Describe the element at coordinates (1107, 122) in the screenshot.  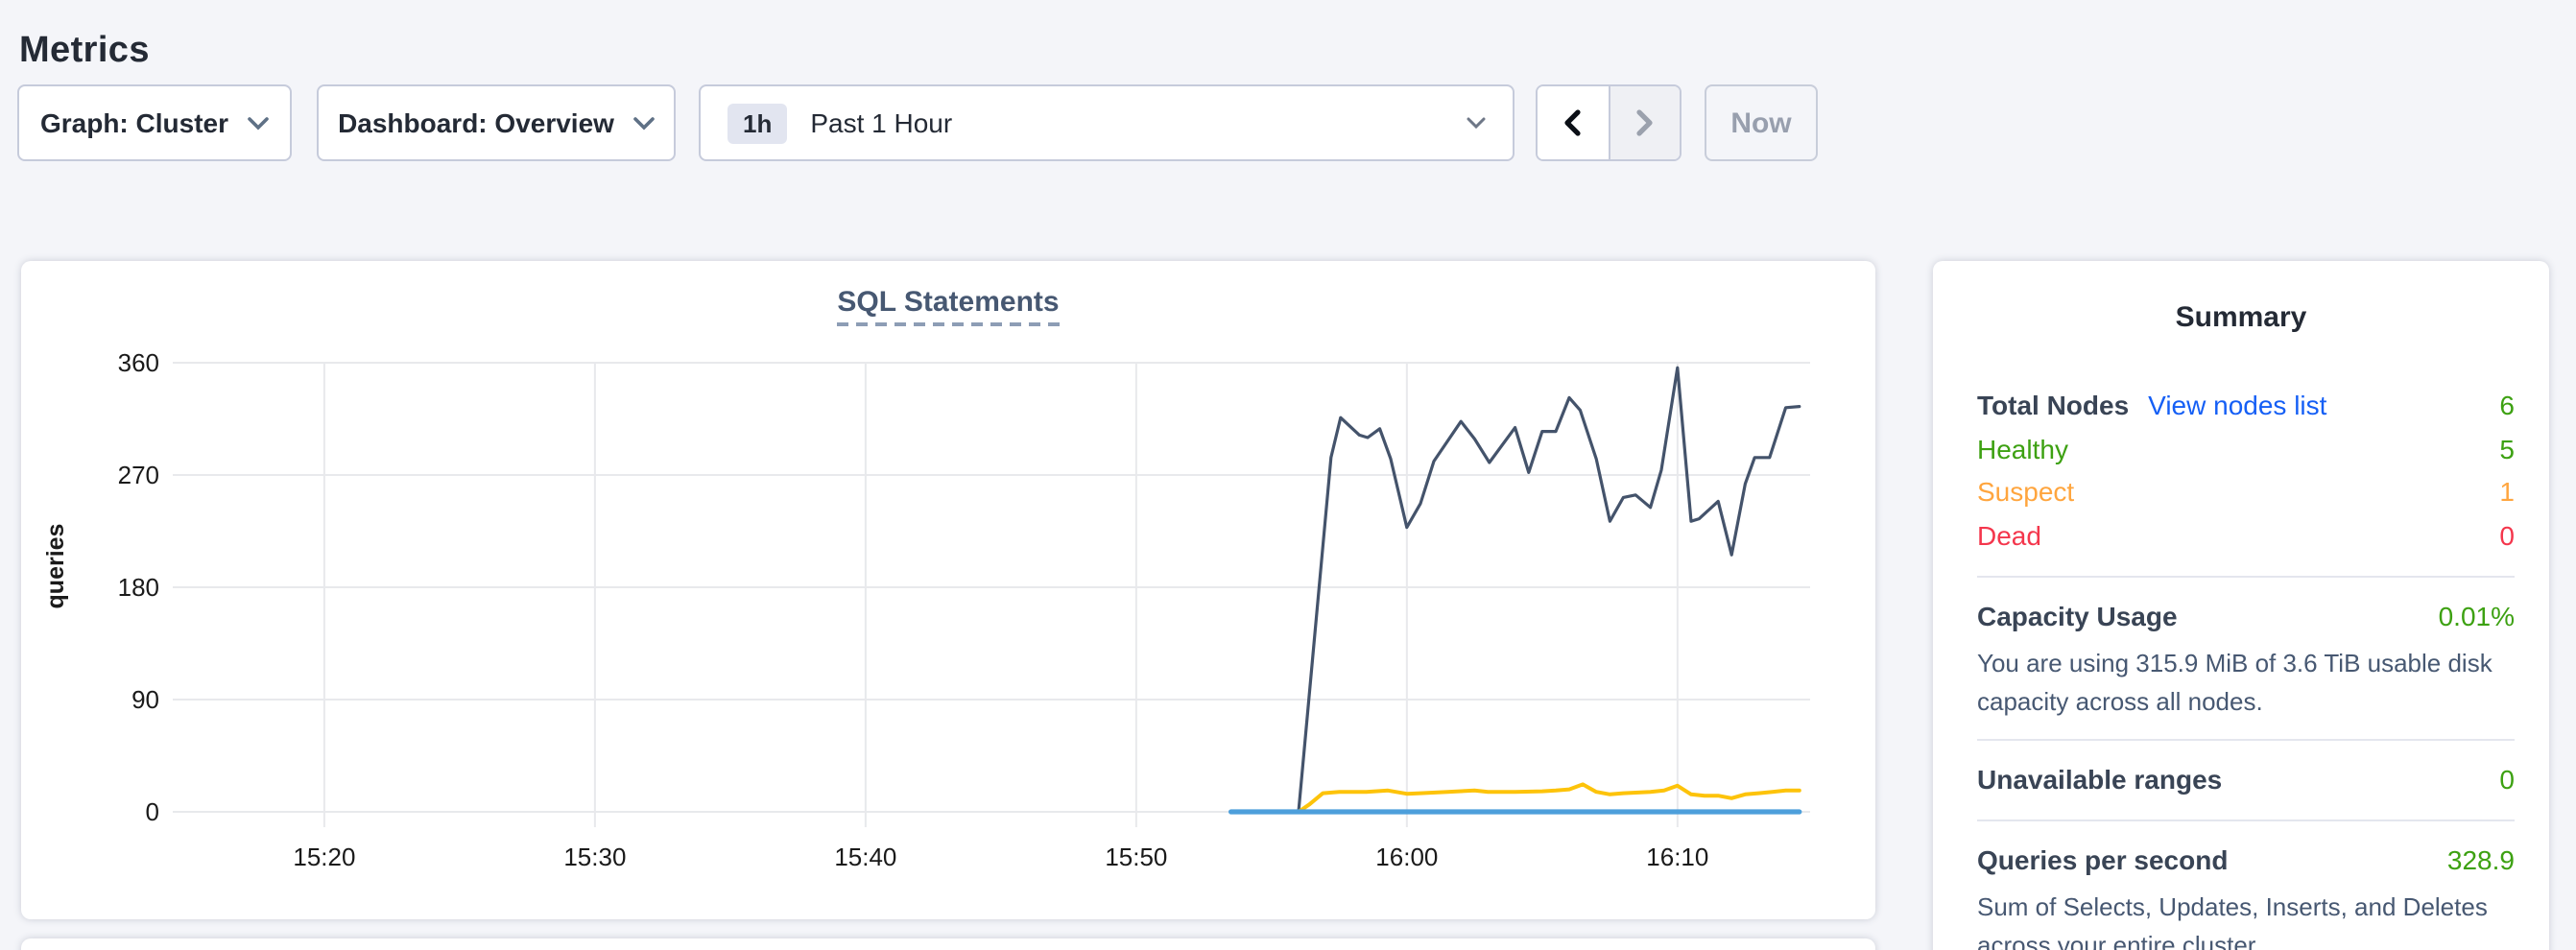
I see `time-range-selector: 1h Past 1 Hour` at that location.